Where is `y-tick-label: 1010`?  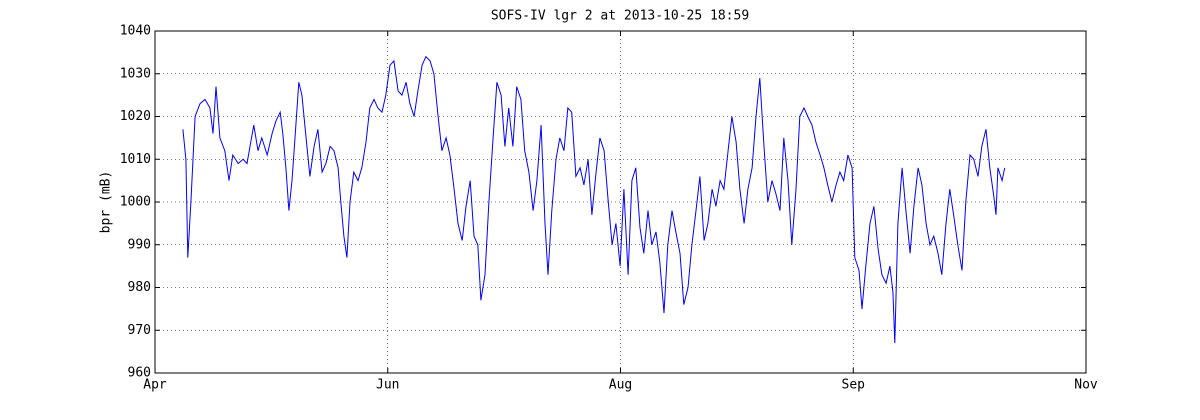
y-tick-label: 1010 is located at coordinates (135, 159).